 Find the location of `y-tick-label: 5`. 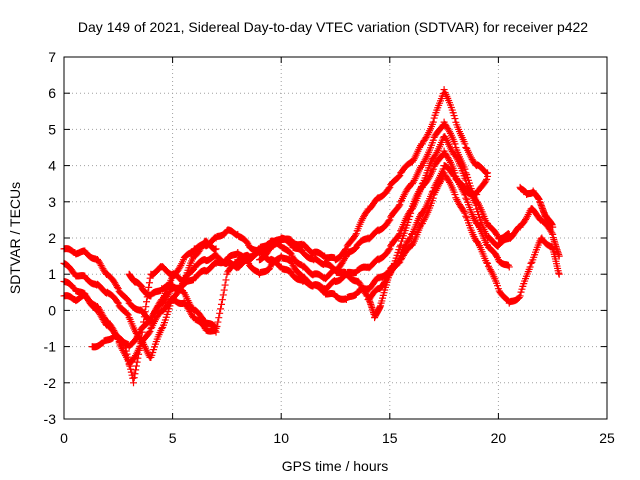

y-tick-label: 5 is located at coordinates (52, 129).